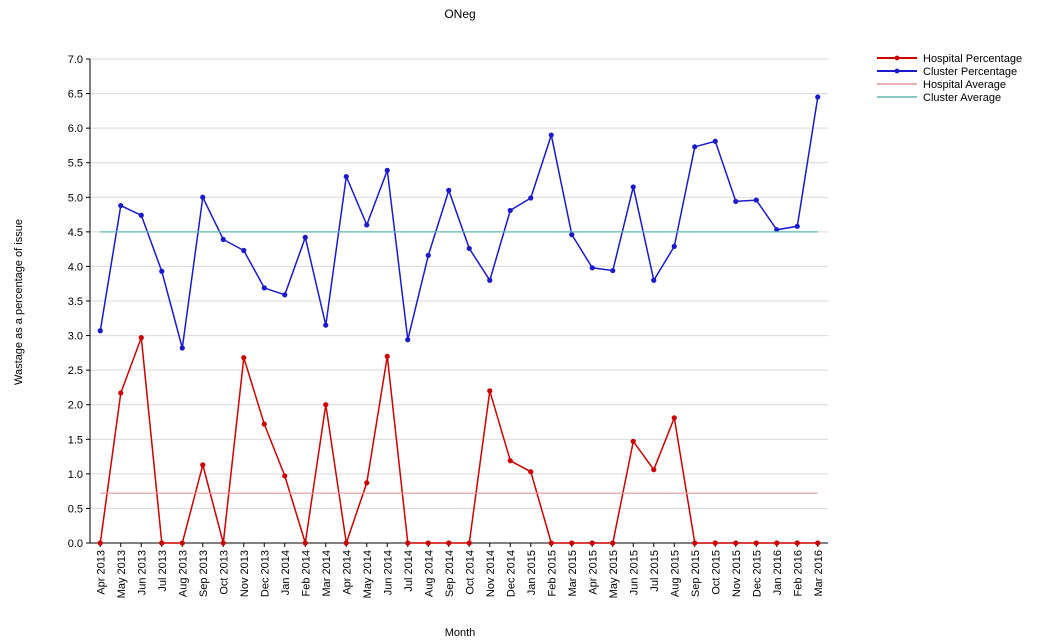 This screenshot has width=1038, height=641. Describe the element at coordinates (75, 233) in the screenshot. I see `y-tick-label: 4.5` at that location.